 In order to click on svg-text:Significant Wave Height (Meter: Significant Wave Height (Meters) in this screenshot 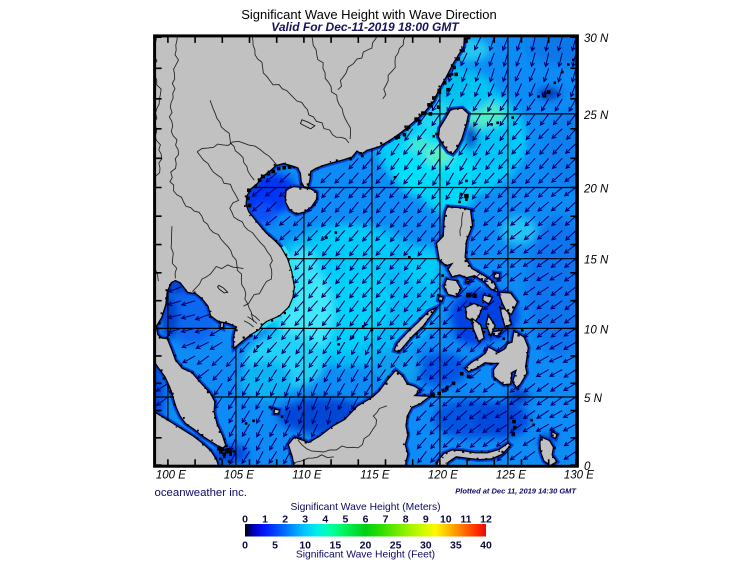, I will do `click(365, 507)`.